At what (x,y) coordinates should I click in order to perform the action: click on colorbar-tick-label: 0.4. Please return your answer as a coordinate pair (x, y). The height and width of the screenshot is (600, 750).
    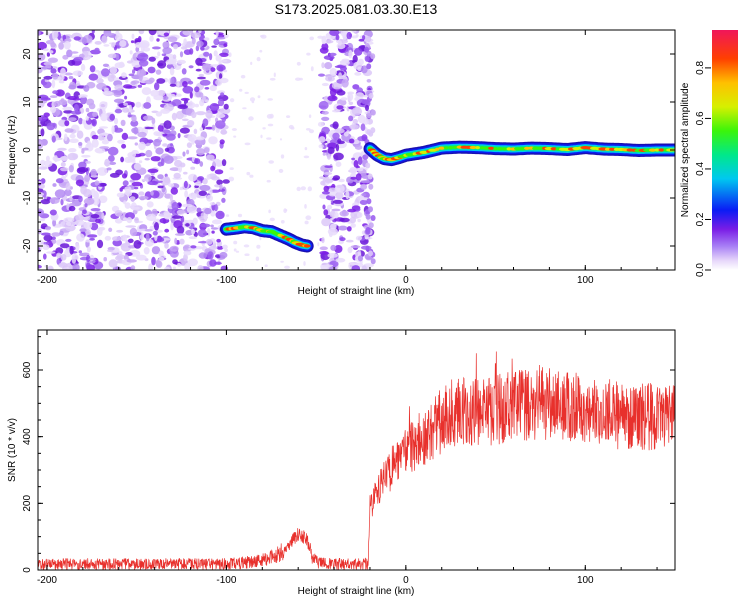
    Looking at the image, I should click on (700, 169).